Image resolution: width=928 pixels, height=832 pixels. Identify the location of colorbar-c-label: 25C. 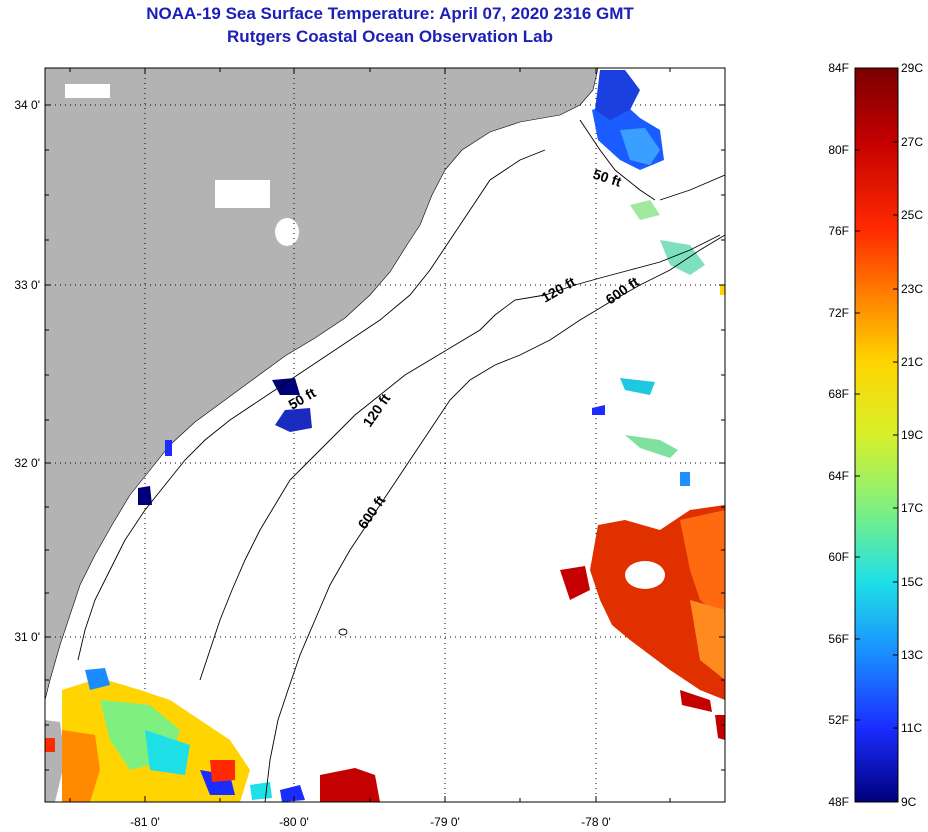
(912, 215).